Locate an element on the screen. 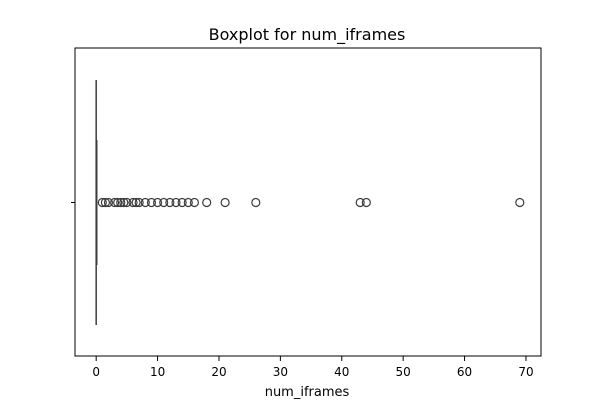  x-axis: 0 10 20 30 40 50 60 70 is located at coordinates (313, 367).